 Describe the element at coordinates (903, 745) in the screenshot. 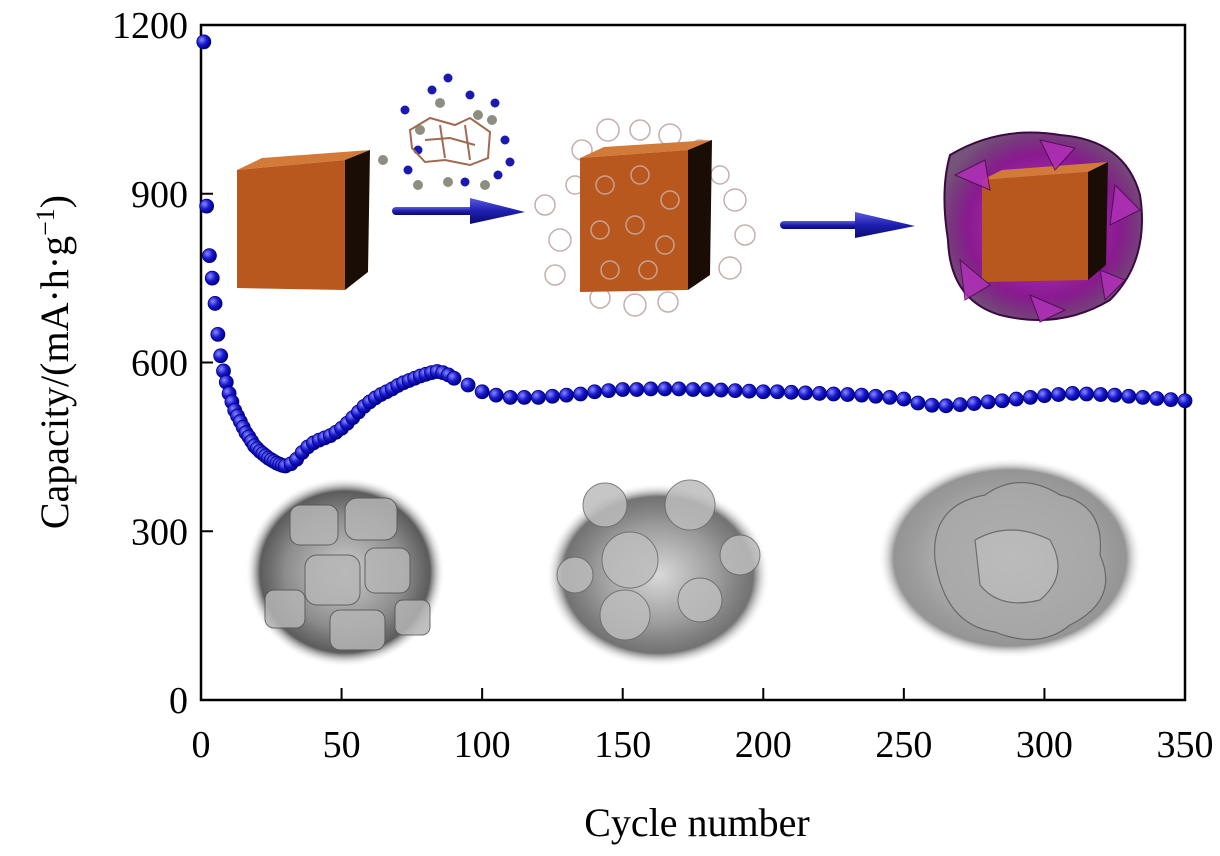

I see `x-tick-label: 250` at that location.